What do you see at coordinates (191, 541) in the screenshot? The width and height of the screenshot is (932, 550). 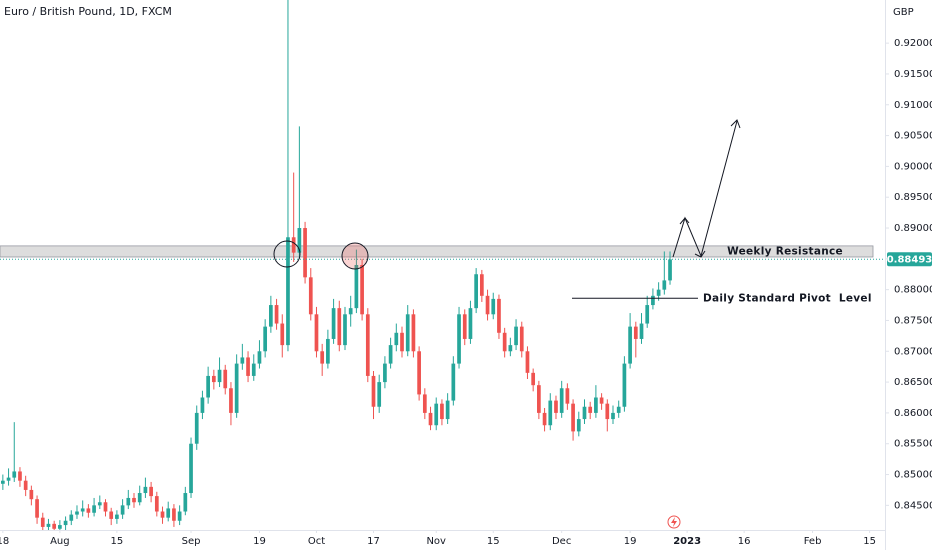 I see `x-tick-label: Sep` at bounding box center [191, 541].